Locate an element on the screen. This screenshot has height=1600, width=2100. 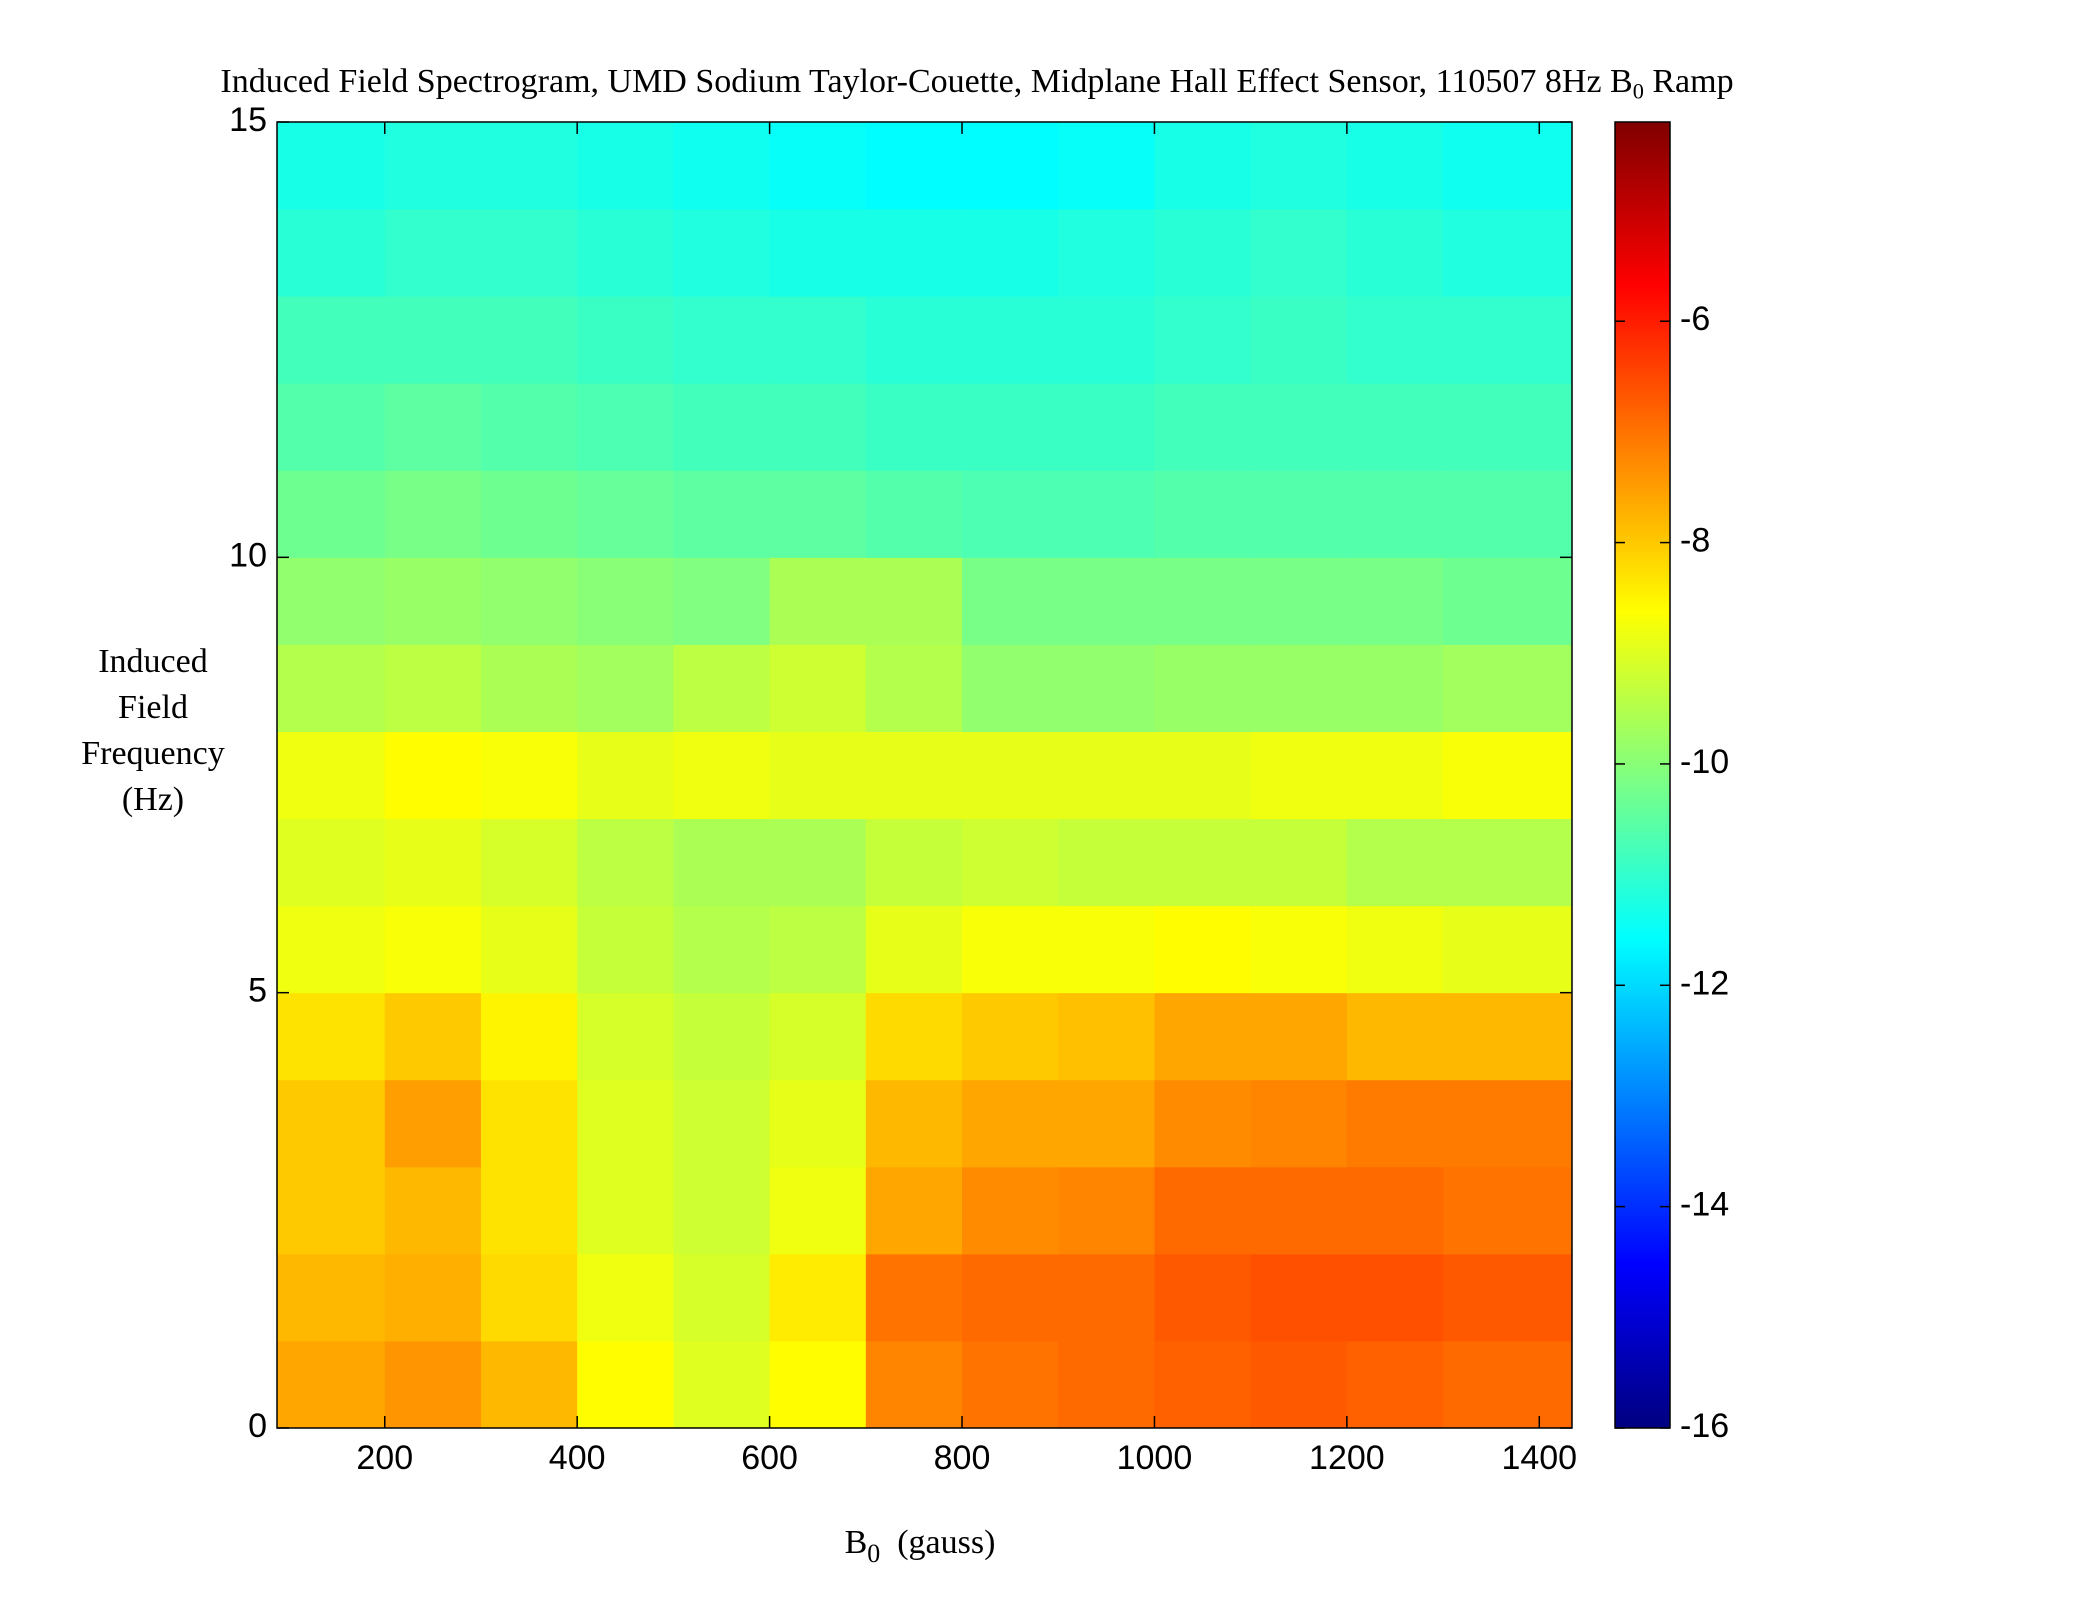
y-tick-label: 5 is located at coordinates (257, 991).